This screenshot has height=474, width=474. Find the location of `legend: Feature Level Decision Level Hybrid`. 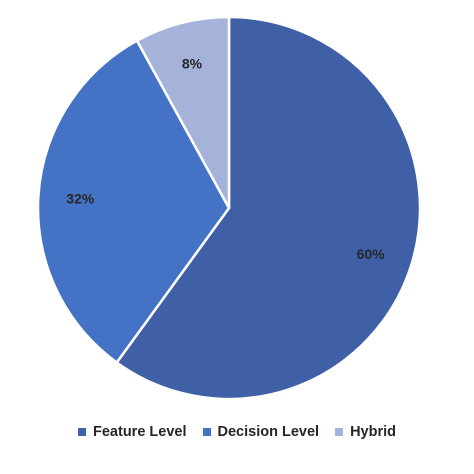

legend: Feature Level Decision Level Hybrid is located at coordinates (237, 432).